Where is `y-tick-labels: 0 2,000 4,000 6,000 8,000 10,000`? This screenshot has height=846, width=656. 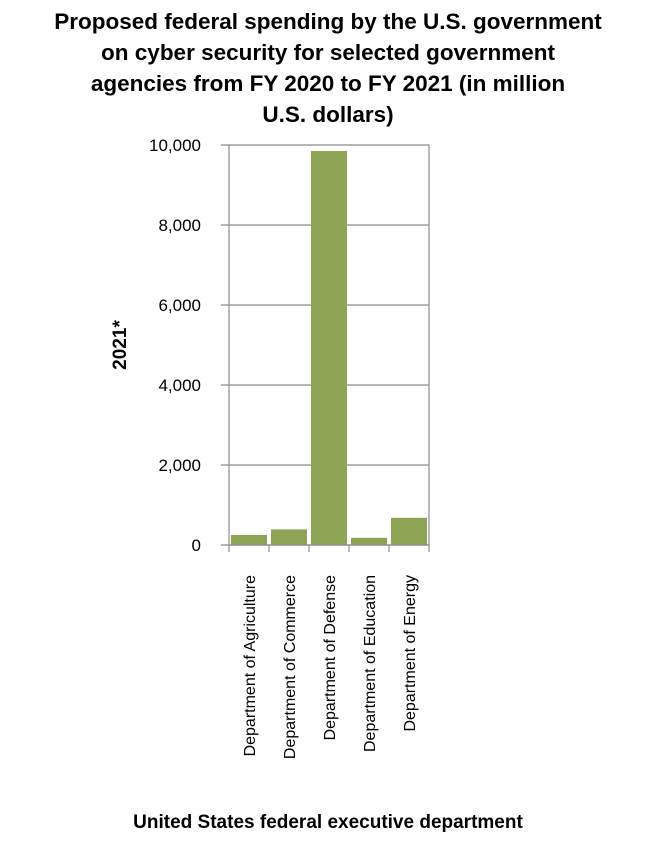
y-tick-labels: 0 2,000 4,000 6,000 8,000 10,000 is located at coordinates (175, 345).